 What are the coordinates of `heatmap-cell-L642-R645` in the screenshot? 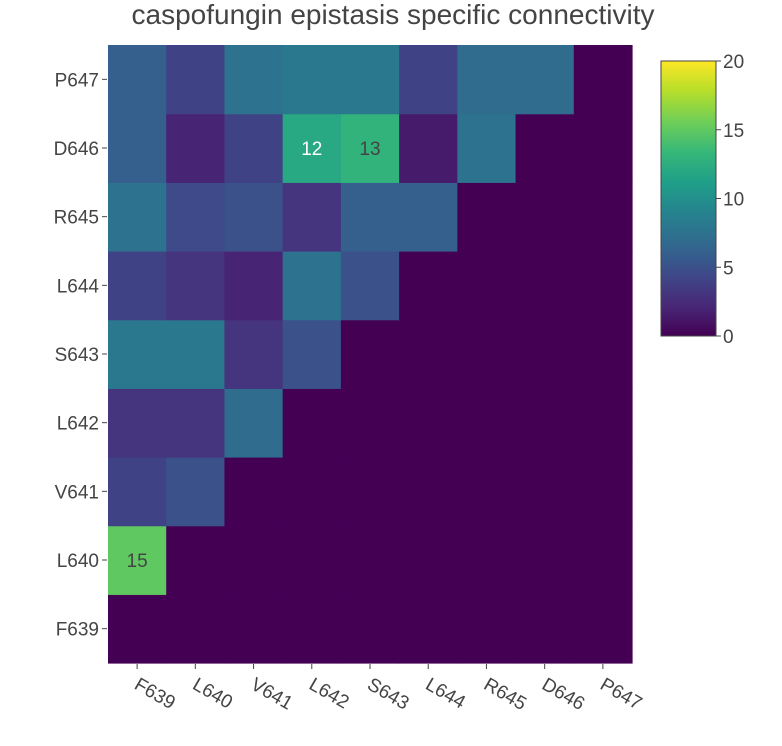 It's located at (312, 217).